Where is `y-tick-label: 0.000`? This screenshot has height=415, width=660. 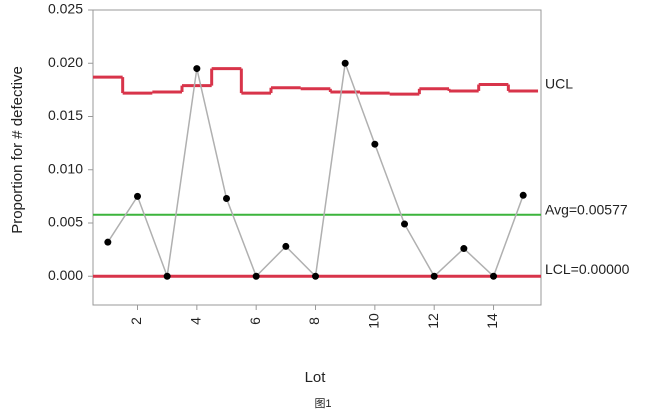 y-tick-label: 0.000 is located at coordinates (65, 275).